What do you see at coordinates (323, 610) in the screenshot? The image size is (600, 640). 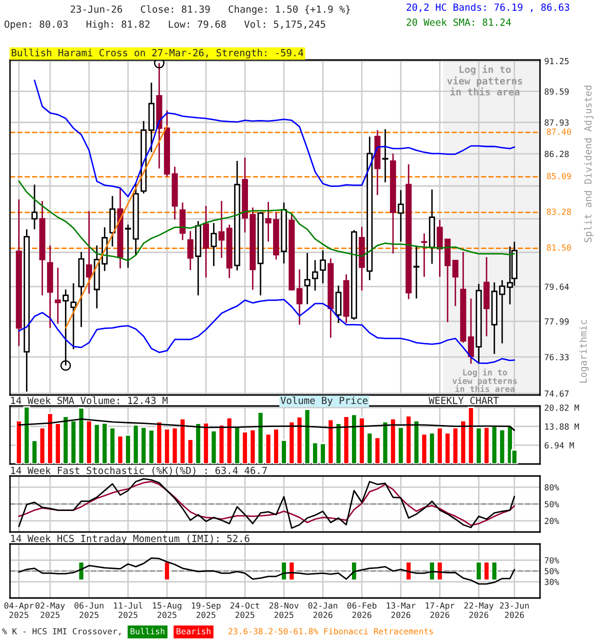 I see `x-tick-label: 02-Jan 2026` at bounding box center [323, 610].